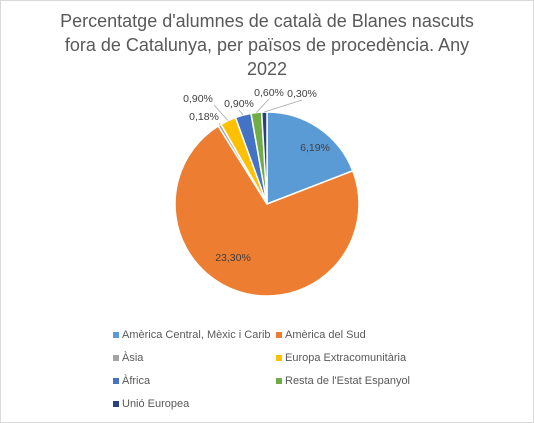 This screenshot has height=423, width=534. Describe the element at coordinates (325, 335) in the screenshot. I see `legend-label: Amèrica del Sud` at that location.